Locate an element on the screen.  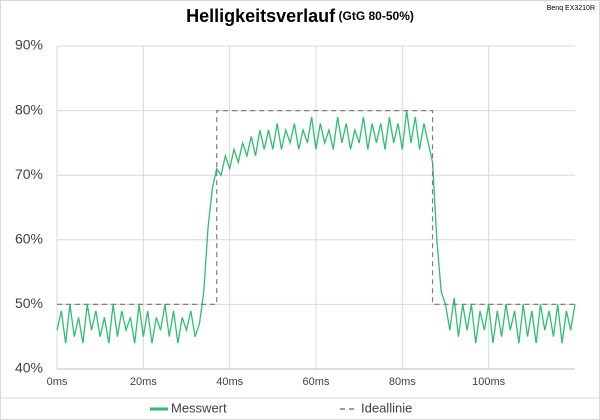
x-tick-label: 60ms is located at coordinates (316, 382).